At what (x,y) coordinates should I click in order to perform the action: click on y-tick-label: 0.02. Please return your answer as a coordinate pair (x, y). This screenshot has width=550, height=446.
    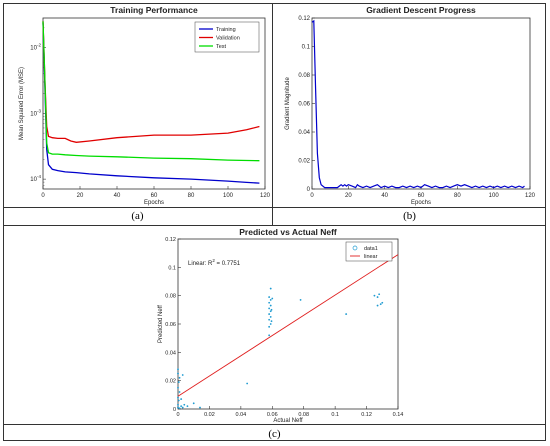
    Looking at the image, I should click on (170, 382).